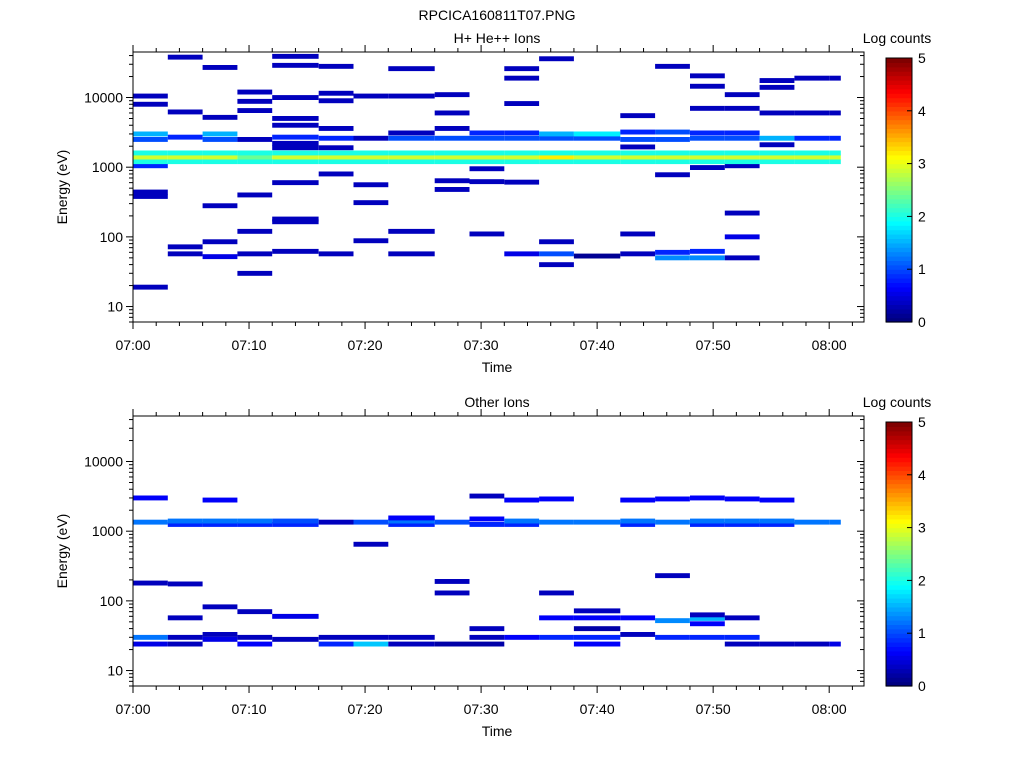  Describe the element at coordinates (922, 528) in the screenshot. I see `colorbar-tick-label: 3` at that location.